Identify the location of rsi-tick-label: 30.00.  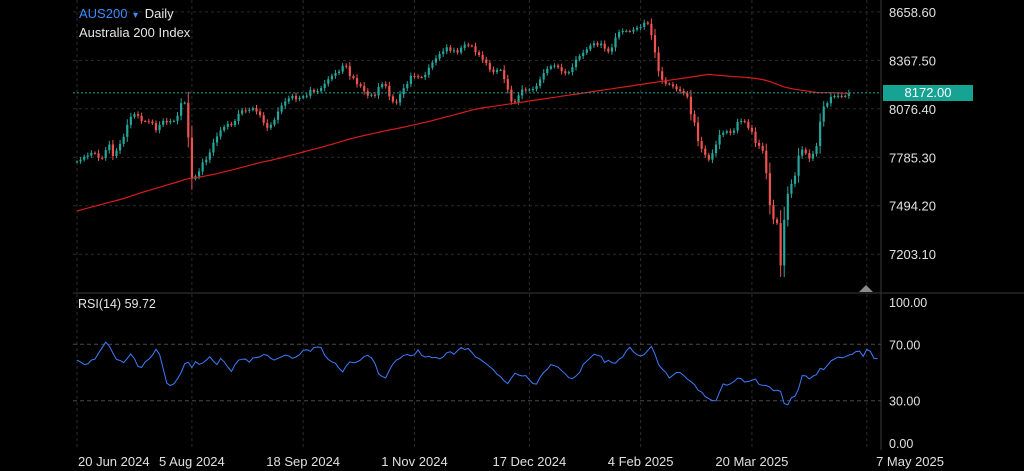
(904, 402).